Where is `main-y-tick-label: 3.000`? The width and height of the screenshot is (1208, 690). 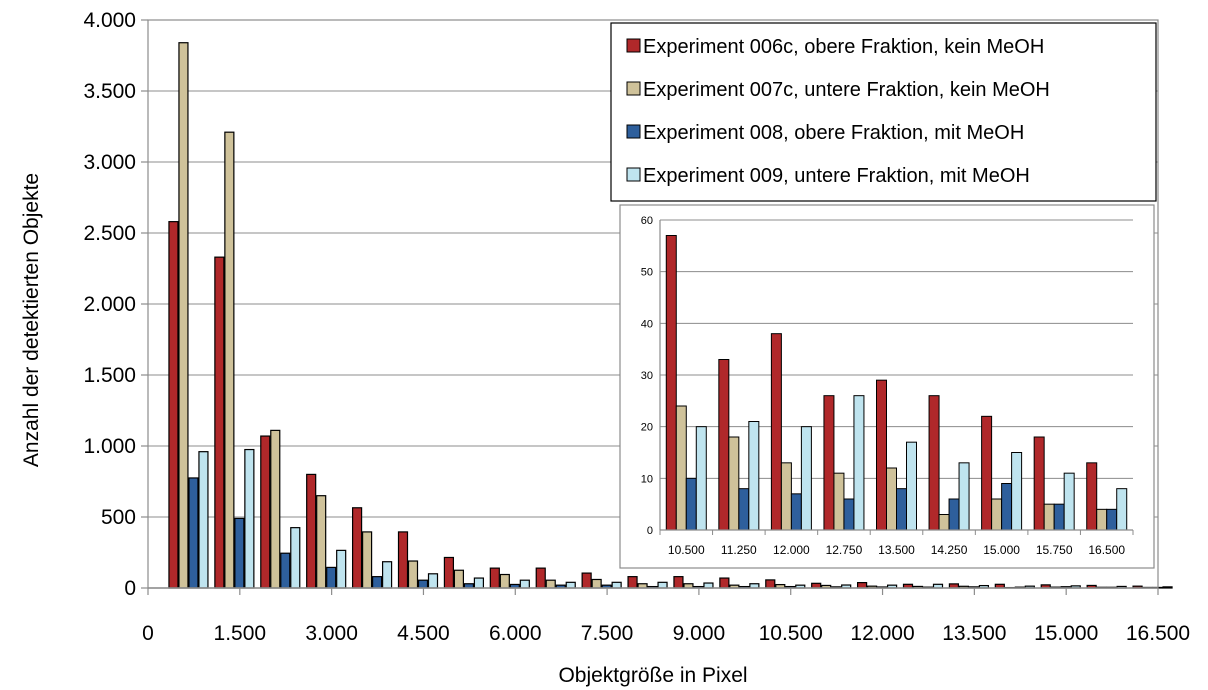
main-y-tick-label: 3.000 is located at coordinates (109, 162).